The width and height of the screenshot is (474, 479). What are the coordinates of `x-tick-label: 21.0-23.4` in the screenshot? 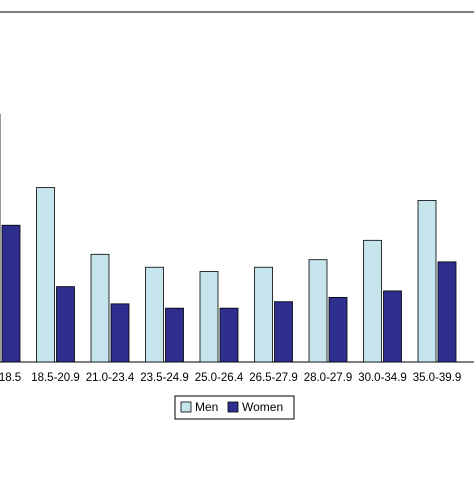 It's located at (110, 378).